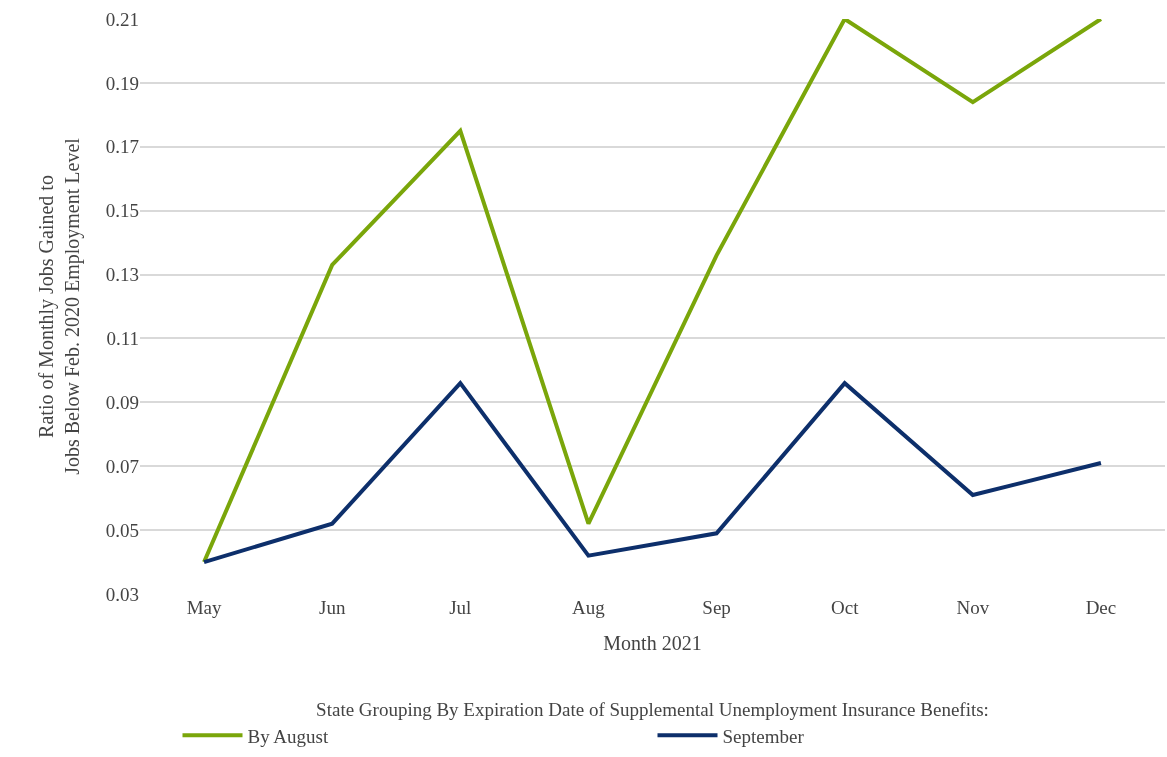 The height and width of the screenshot is (757, 1167). I want to click on y-tick-label: 0.03, so click(122, 594).